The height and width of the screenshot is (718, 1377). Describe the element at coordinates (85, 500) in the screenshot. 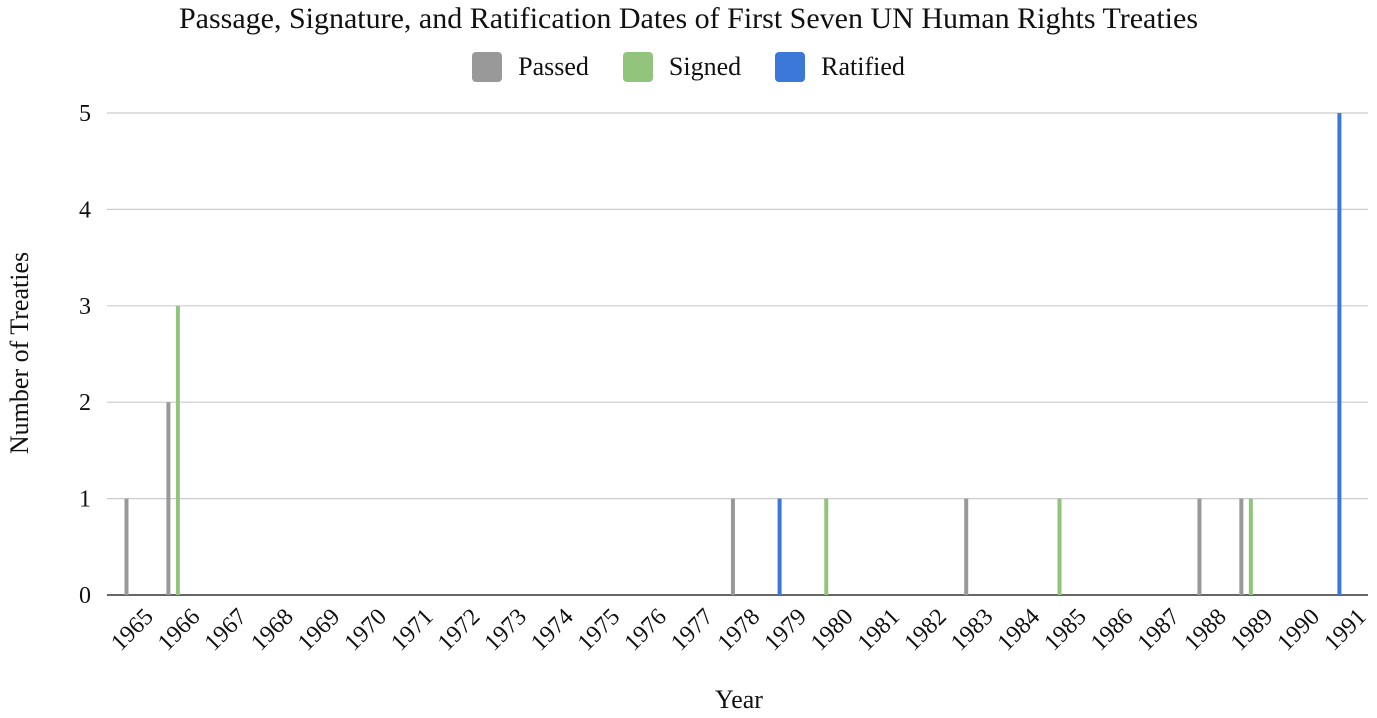

I see `y-tick-label: 1` at that location.